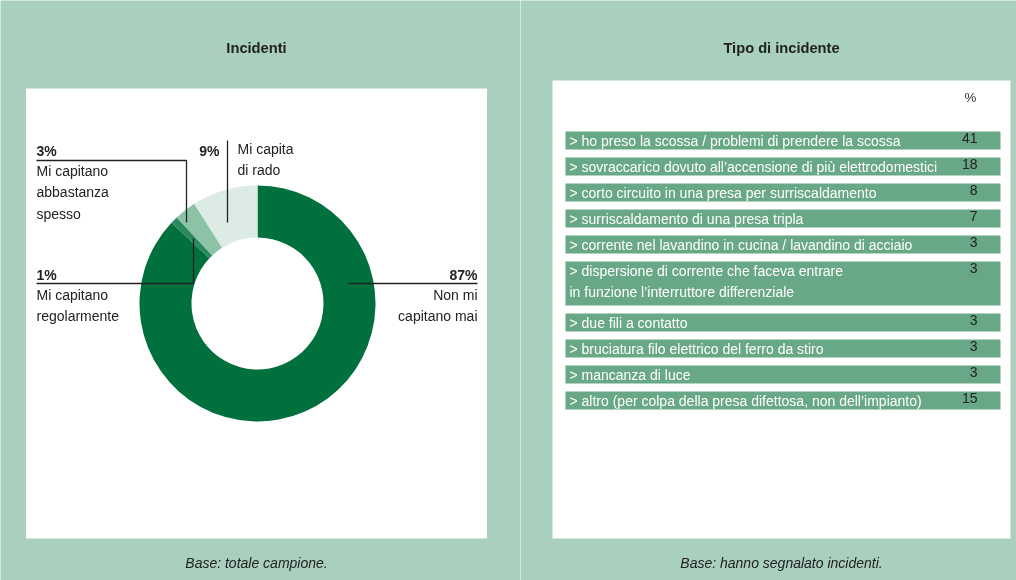  What do you see at coordinates (735, 140) in the screenshot?
I see `category-label: > ho preso la scossa / problemi di prendere la scossa` at bounding box center [735, 140].